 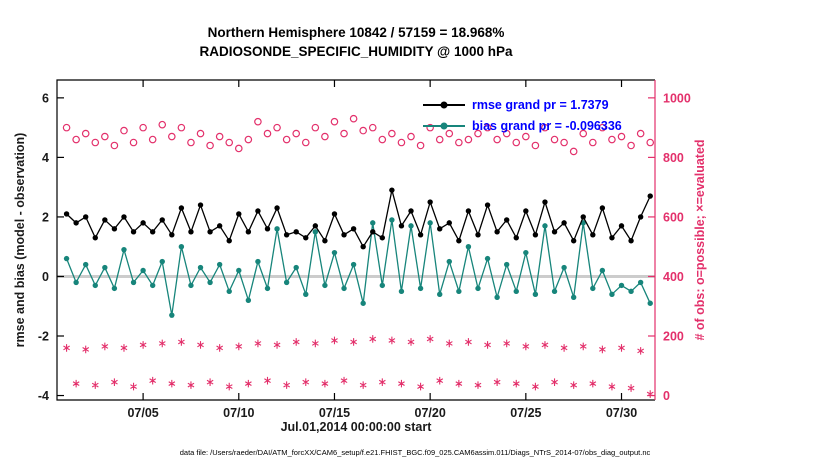 What do you see at coordinates (356, 51) in the screenshot?
I see `chart-title-line2: RADIOSONDE_SPECIFIC_HUMIDITY @ 1000 hPa` at bounding box center [356, 51].